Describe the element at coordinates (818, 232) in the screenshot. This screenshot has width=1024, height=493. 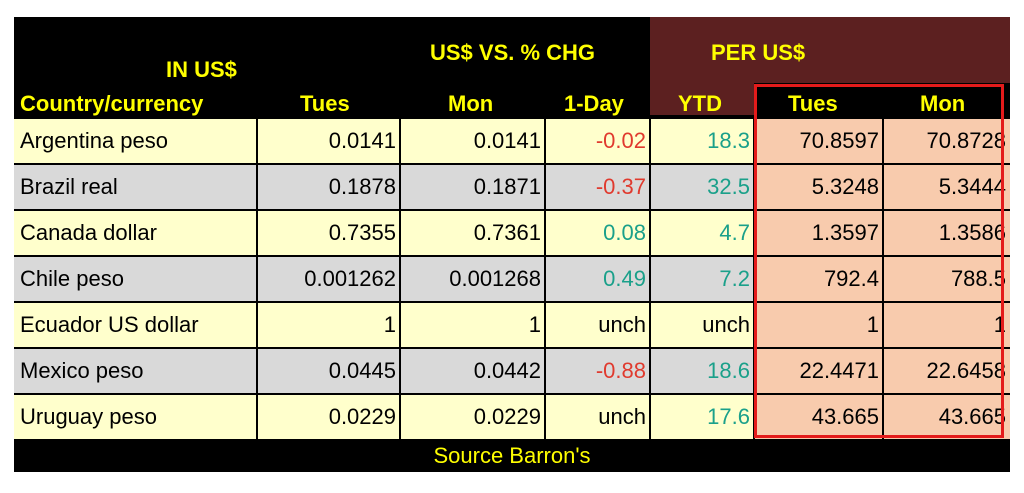
I see `row-per-tues: 1.3597` at that location.